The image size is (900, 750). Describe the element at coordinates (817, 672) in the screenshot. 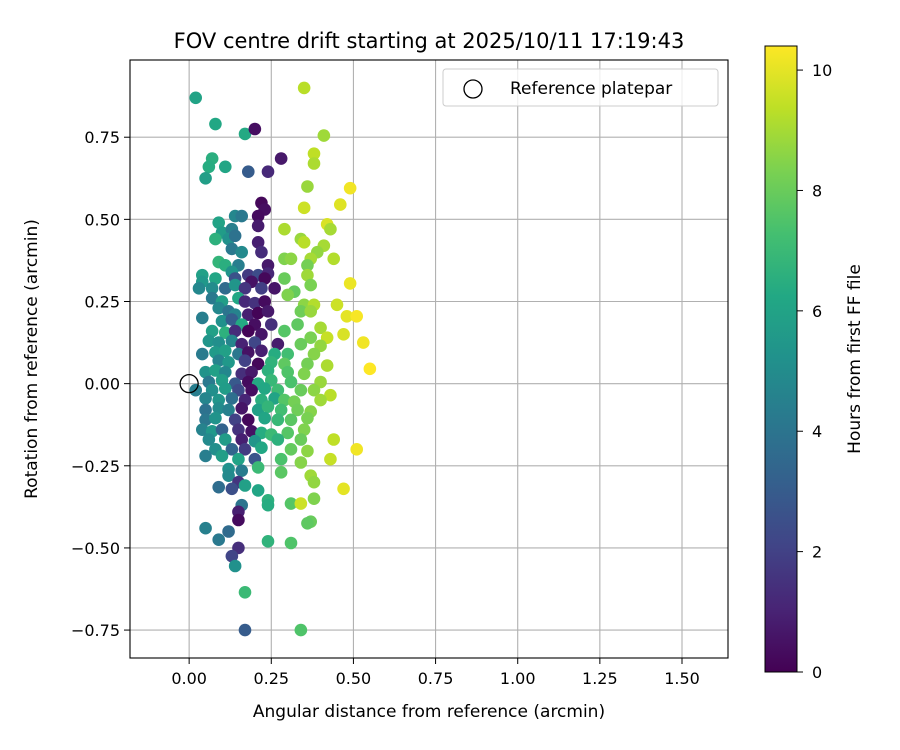

I see `colorbar-tick-label: 0` at that location.